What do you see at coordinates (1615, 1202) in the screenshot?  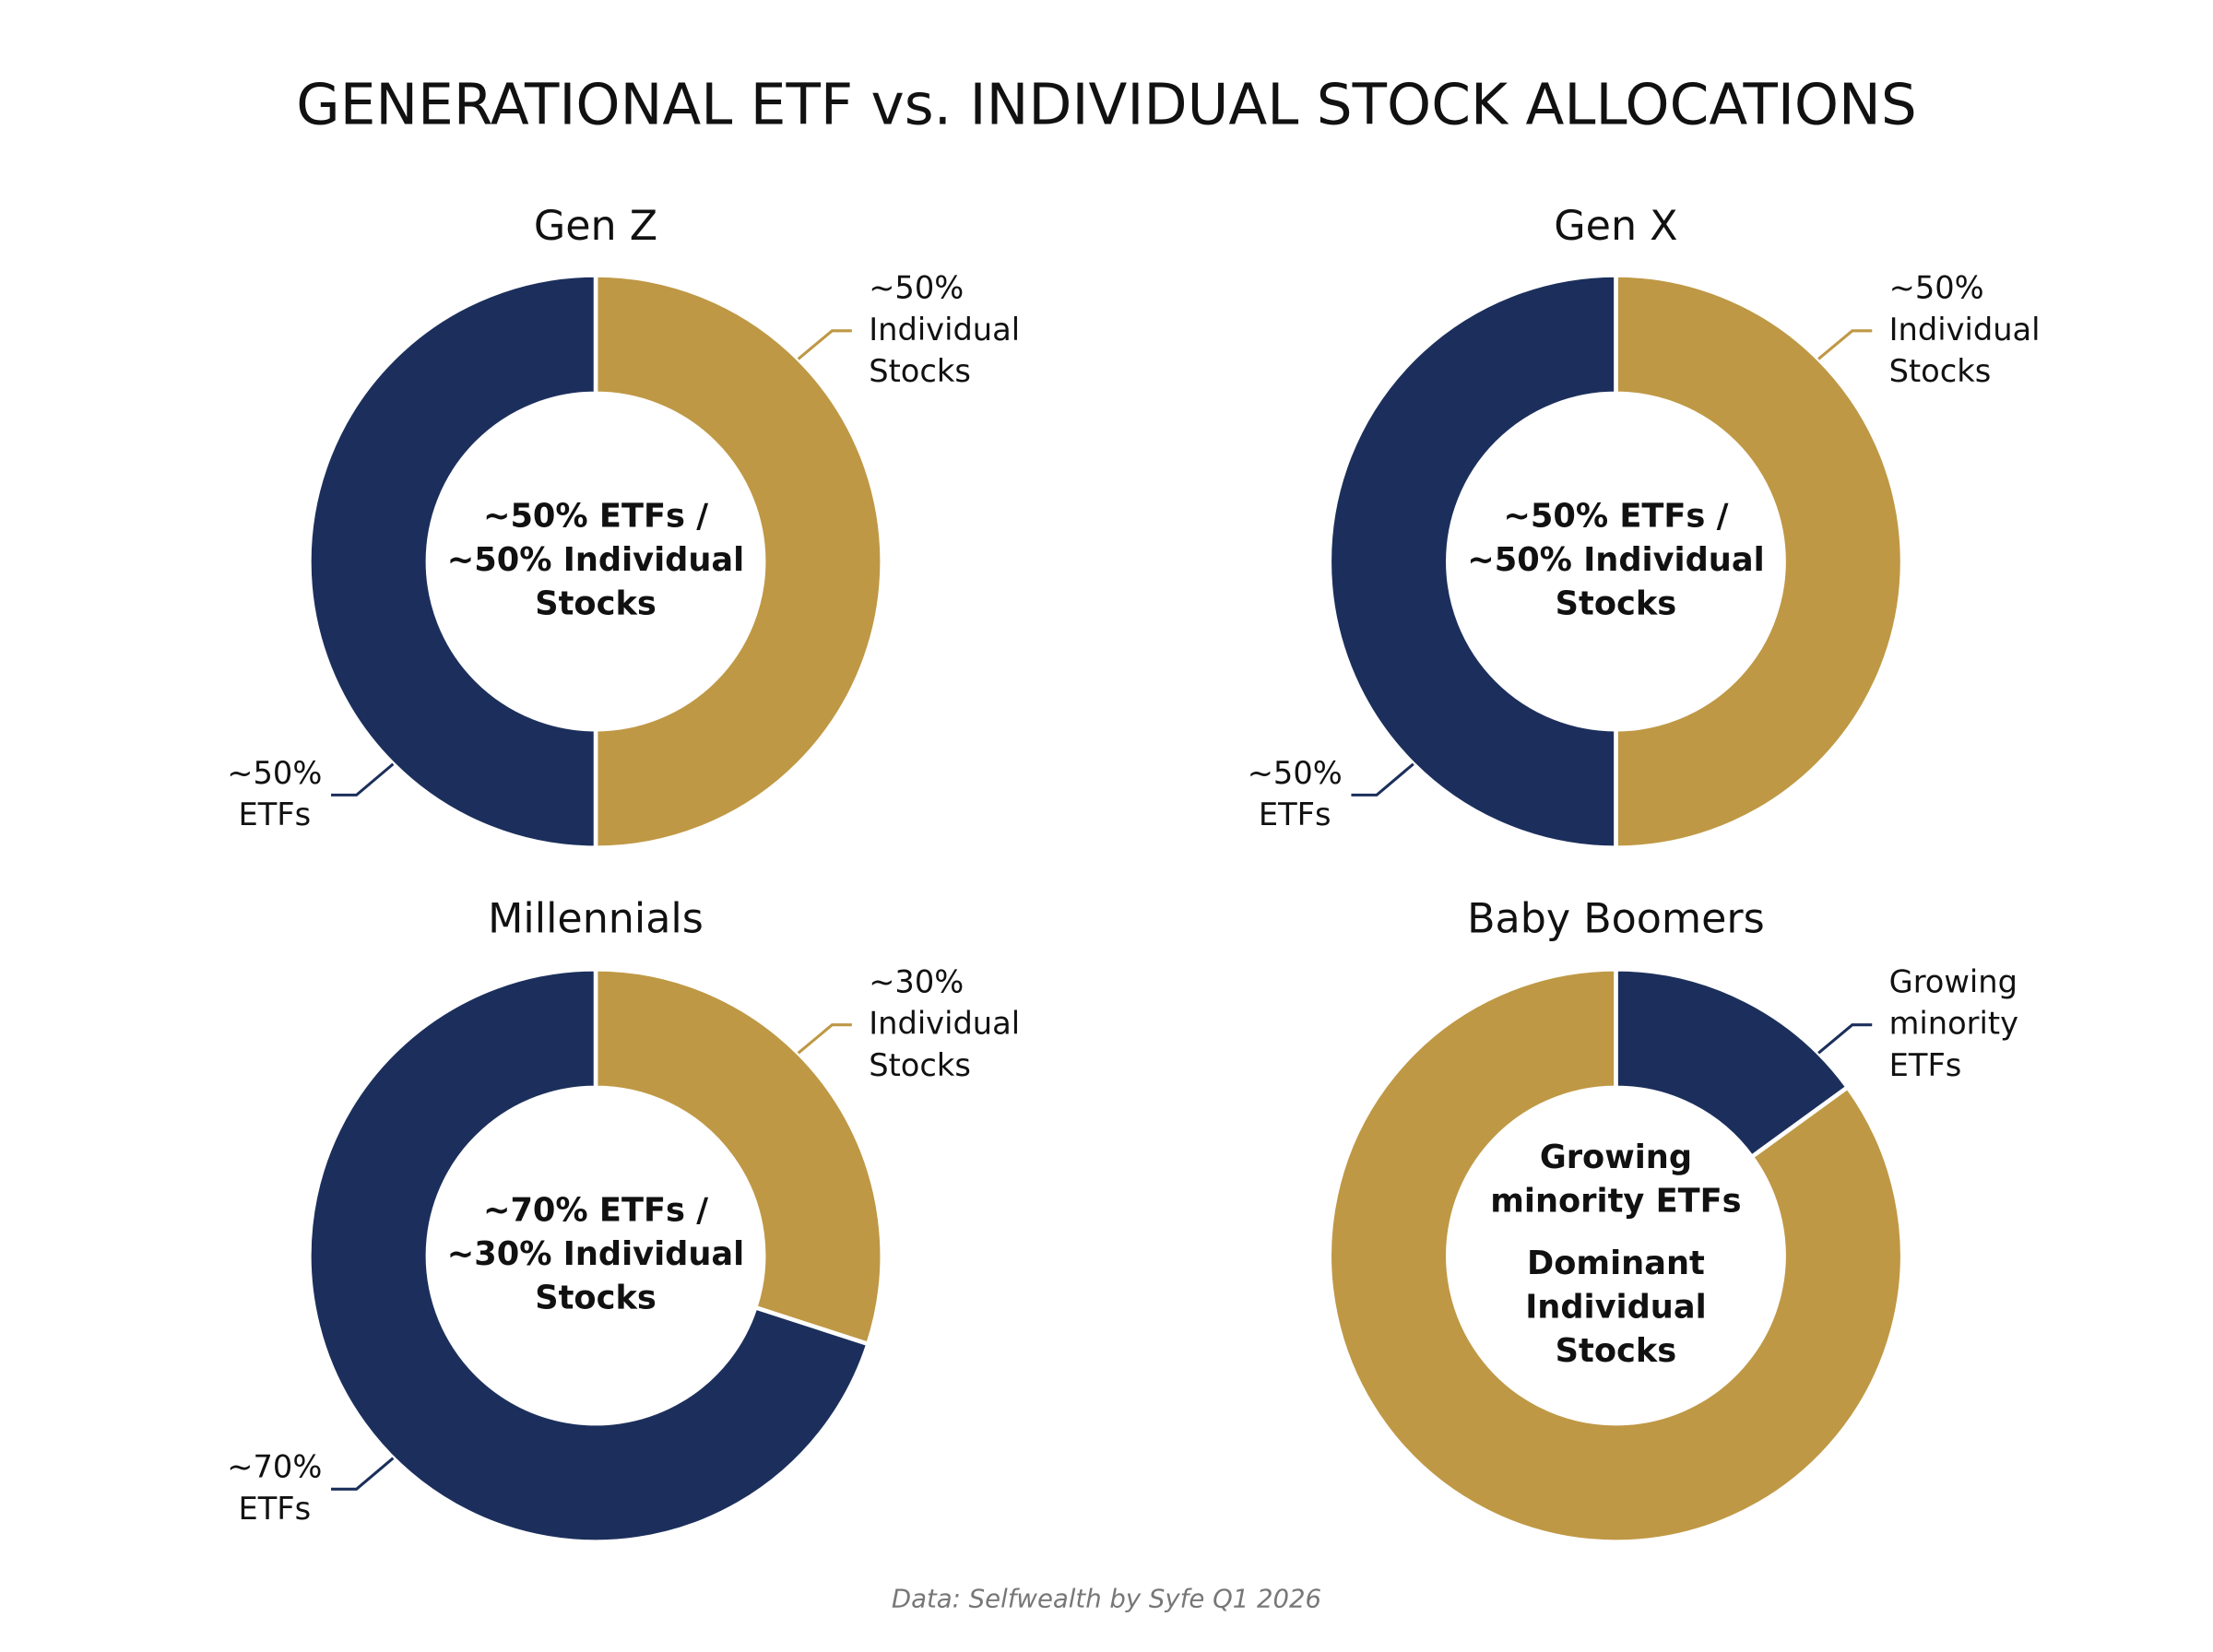 I see `center-label: minority ETFs` at bounding box center [1615, 1202].